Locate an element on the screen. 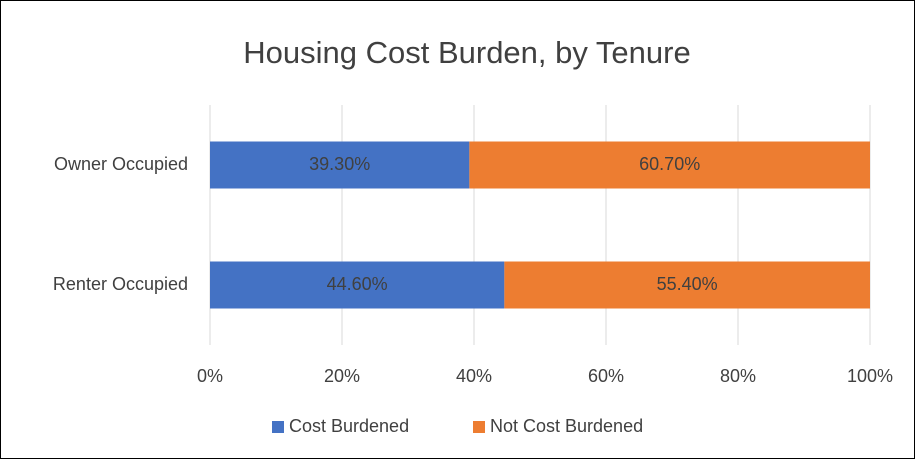 Image resolution: width=915 pixels, height=459 pixels. x-tick-label: 60% is located at coordinates (606, 376).